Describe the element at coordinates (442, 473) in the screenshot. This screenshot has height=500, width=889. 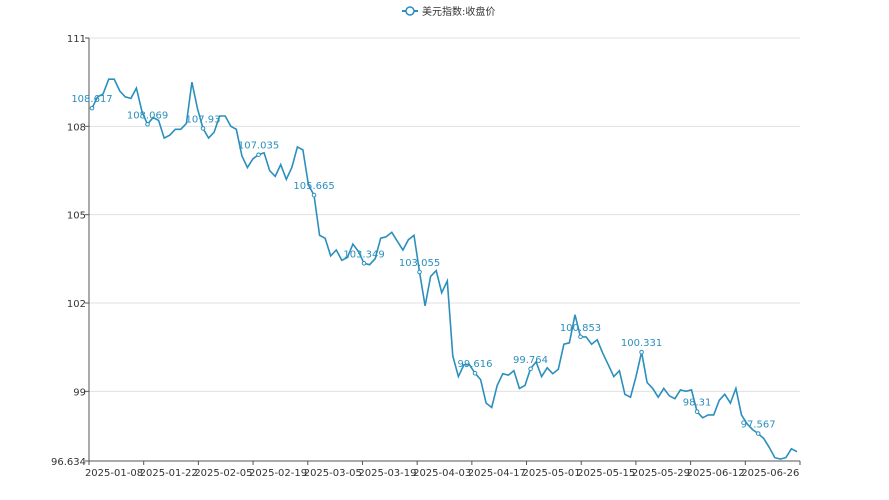
I see `x-tick-label: 2025-04-03` at that location.